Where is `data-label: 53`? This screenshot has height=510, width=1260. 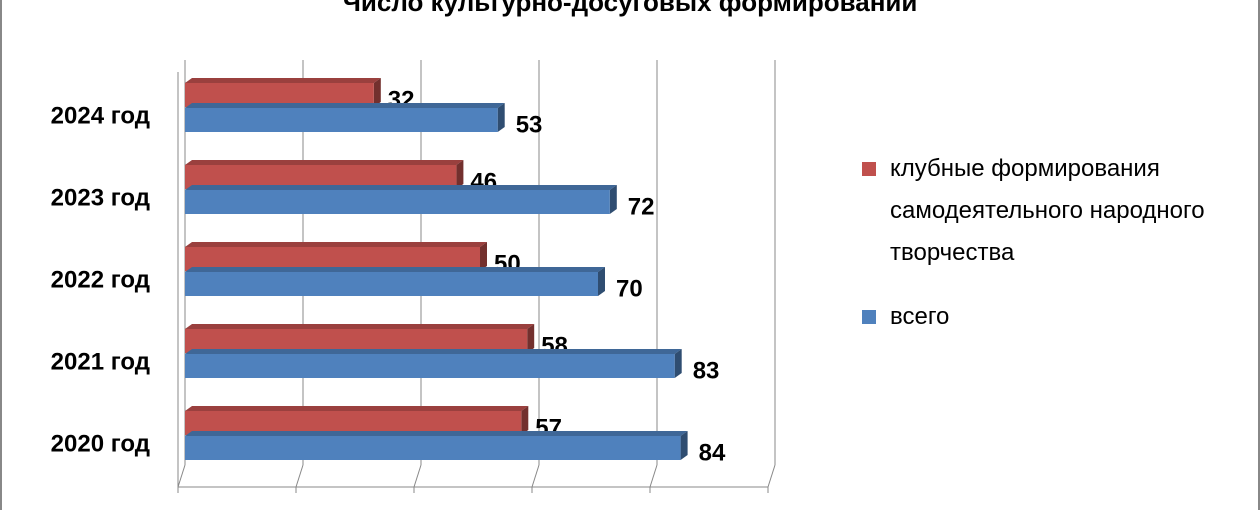
data-label: 53 is located at coordinates (529, 124).